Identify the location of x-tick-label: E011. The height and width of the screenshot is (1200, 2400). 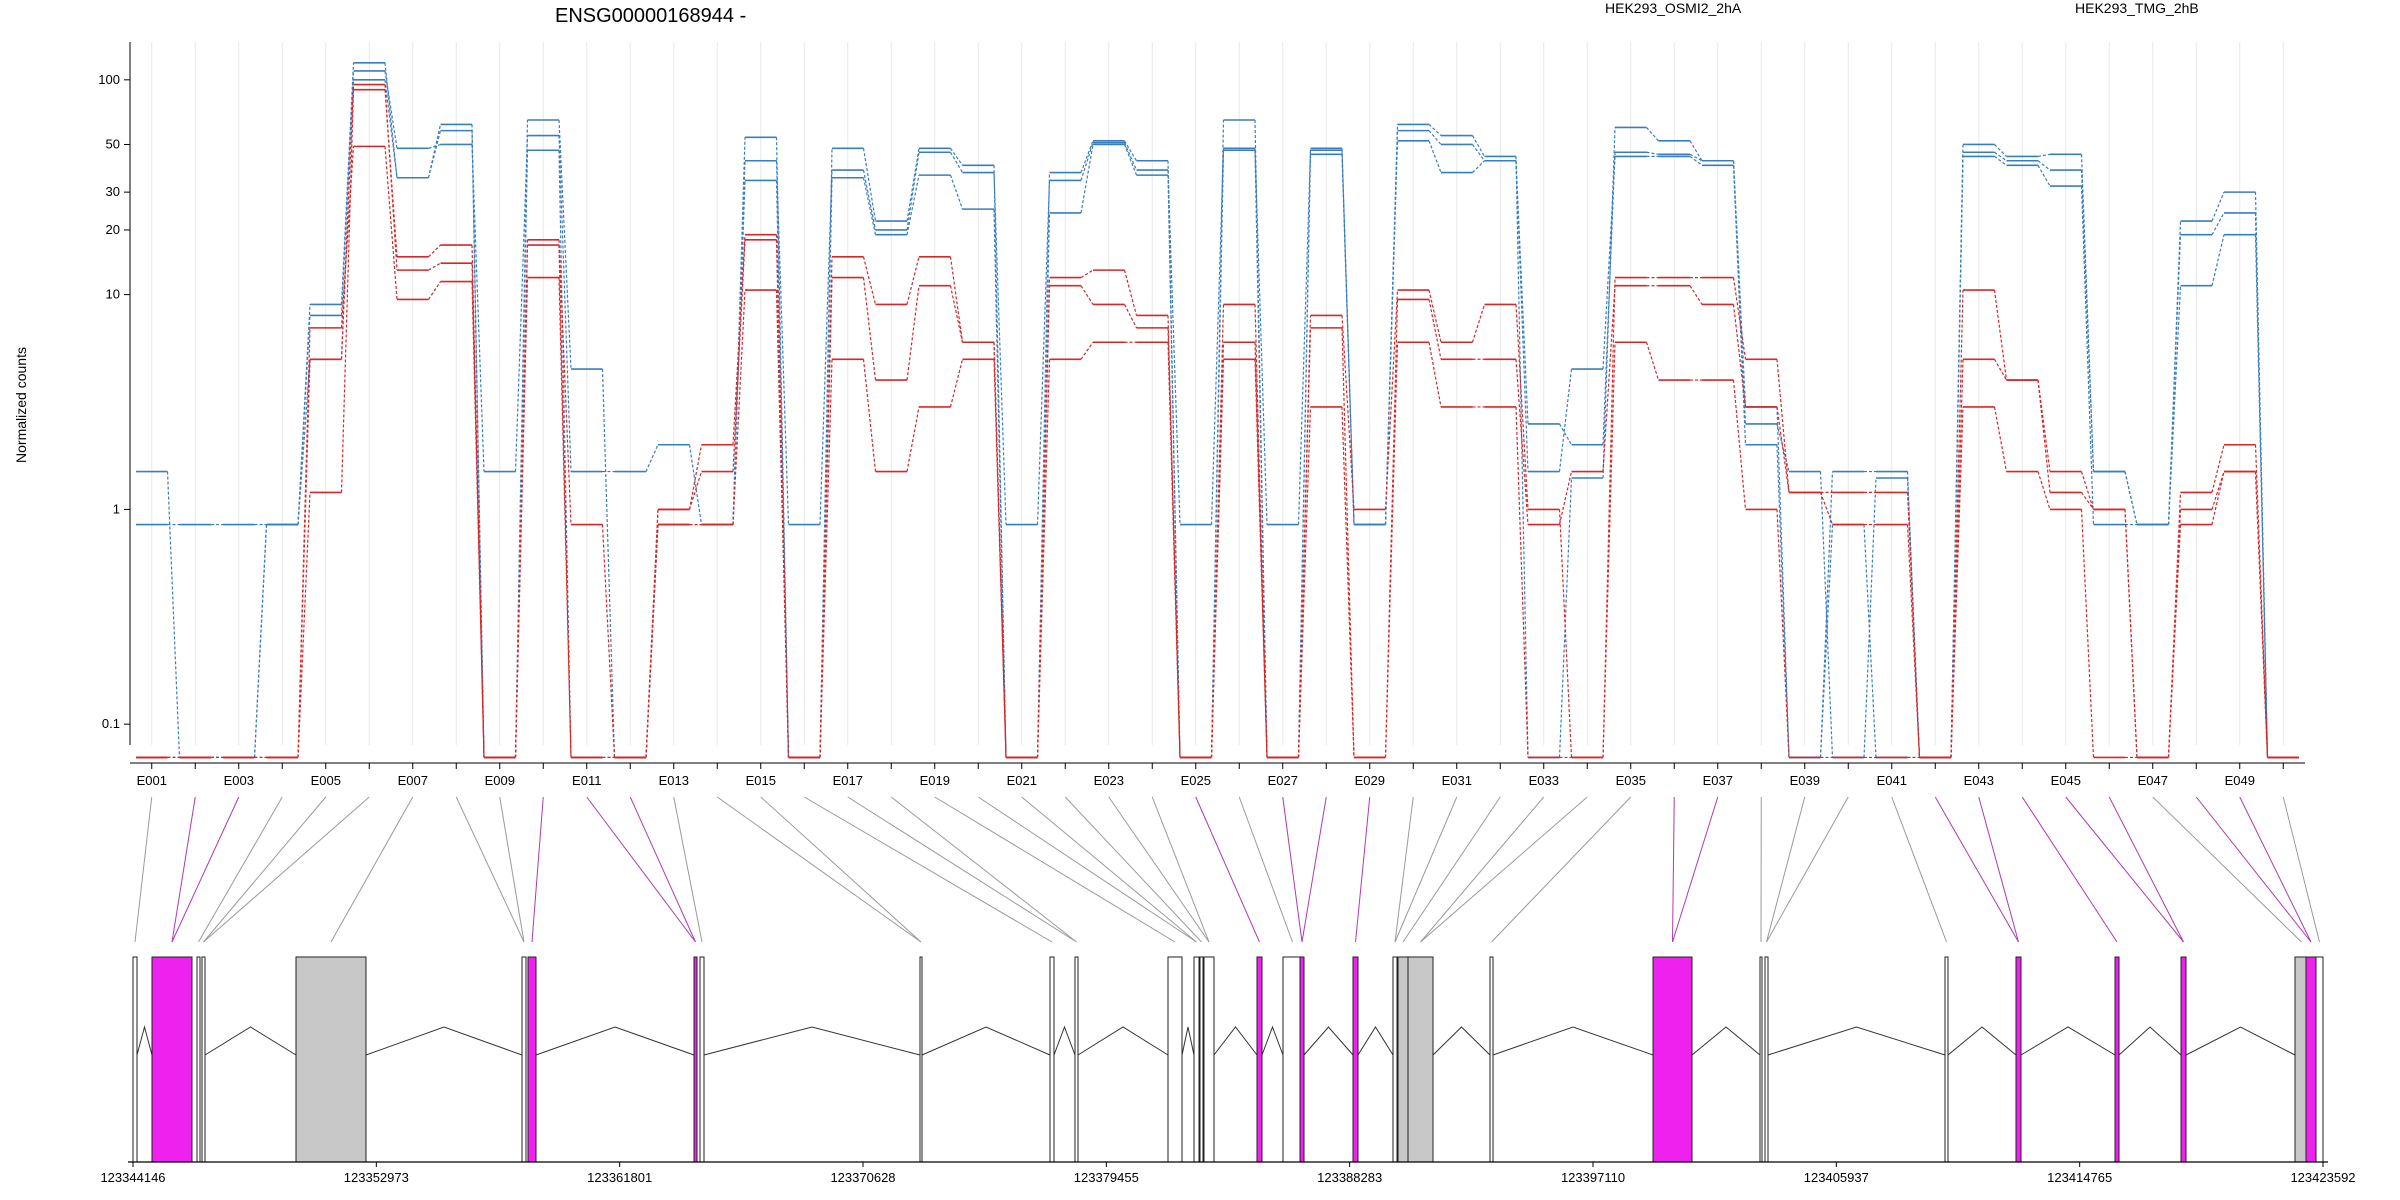
(586, 780).